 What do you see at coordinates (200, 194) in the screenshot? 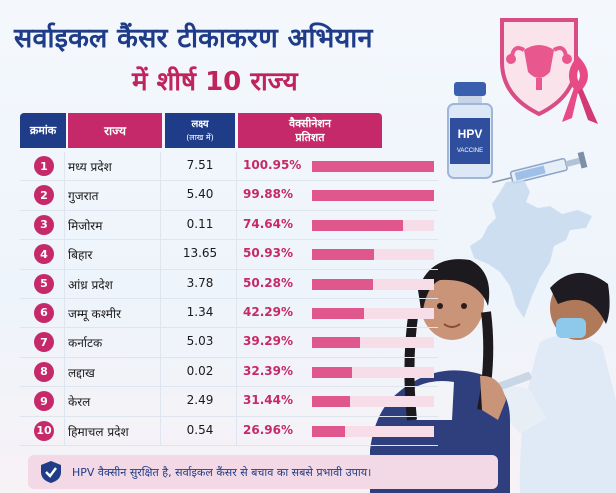
I see `target-value: 5.40` at bounding box center [200, 194].